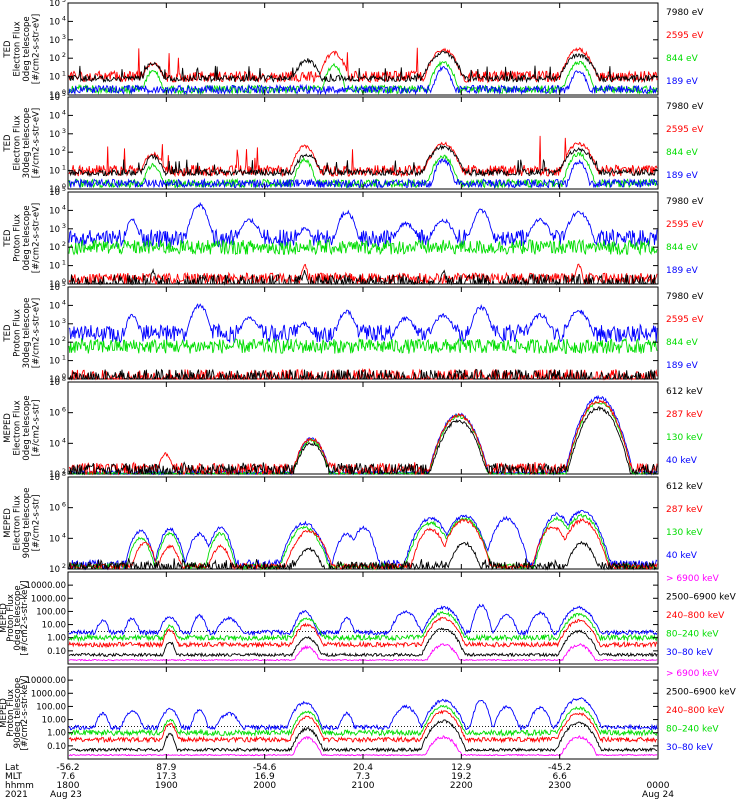 Image resolution: width=750 pixels, height=800 pixels. Describe the element at coordinates (16, 795) in the screenshot. I see `x-row-label: 2021` at that location.